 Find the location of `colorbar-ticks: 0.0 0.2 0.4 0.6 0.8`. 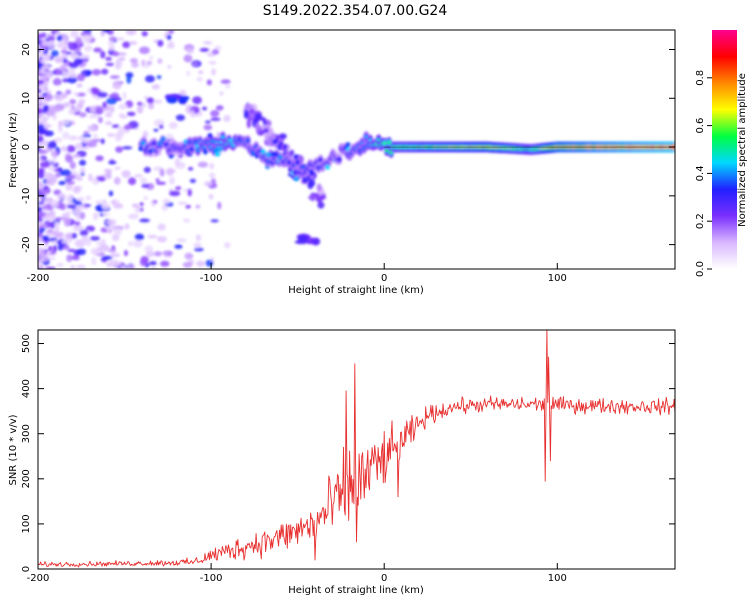

colorbar-ticks: 0.0 0.2 0.4 0.6 0.8 is located at coordinates (703, 173).